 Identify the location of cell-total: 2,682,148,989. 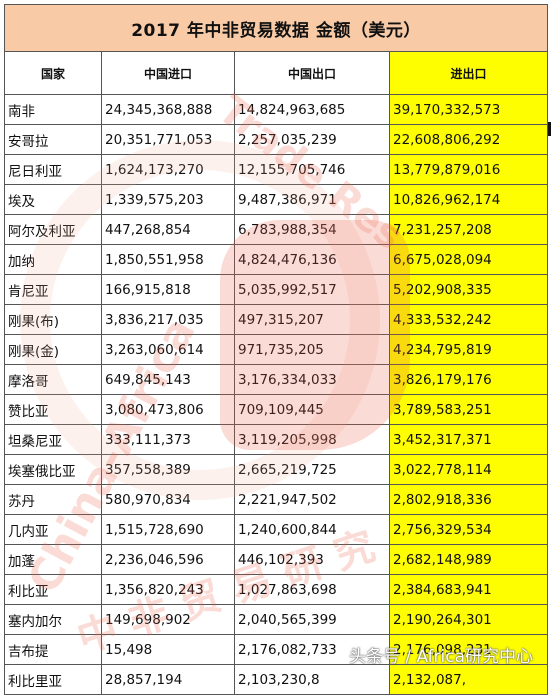
(468, 559).